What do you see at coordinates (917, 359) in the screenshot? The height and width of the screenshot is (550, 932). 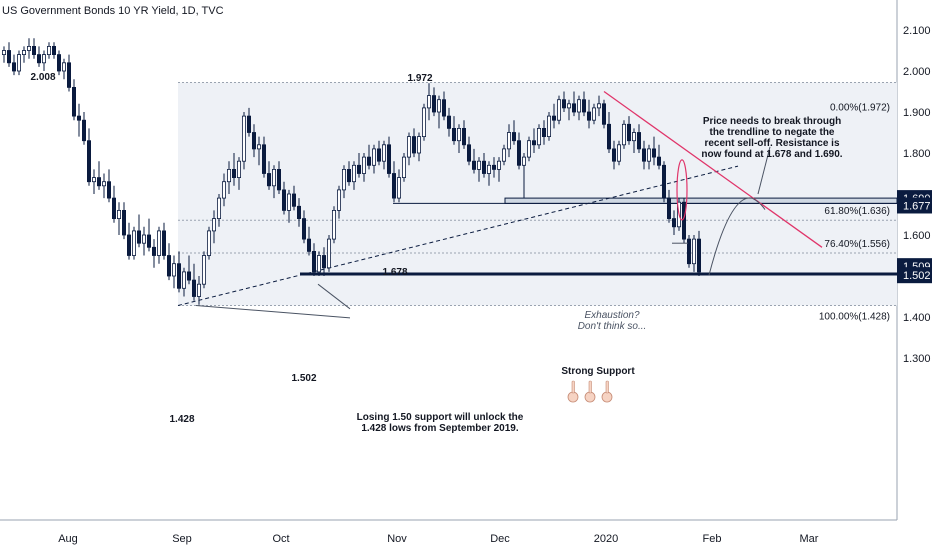 I see `y-tick-label: 1.300` at bounding box center [917, 359].